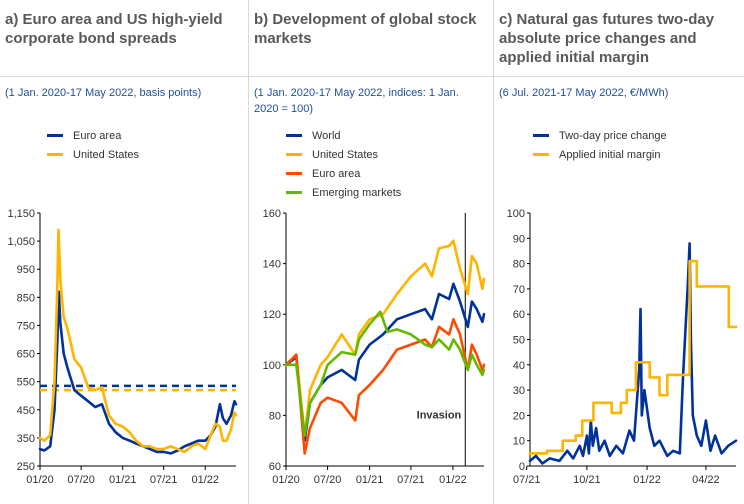 This screenshot has width=744, height=504. Describe the element at coordinates (26, 298) in the screenshot. I see `panel-a-y-tick-label: 850` at that location.